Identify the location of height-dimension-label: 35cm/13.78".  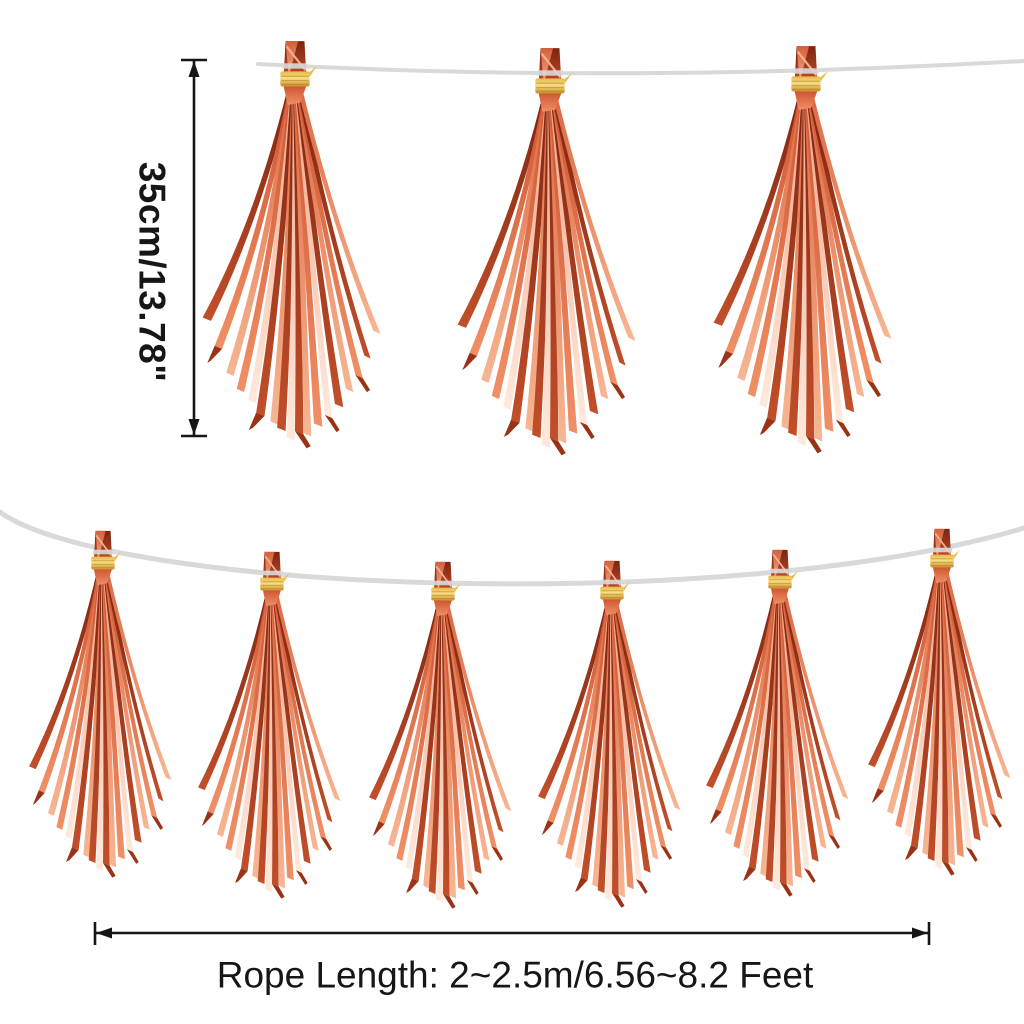
(152, 272).